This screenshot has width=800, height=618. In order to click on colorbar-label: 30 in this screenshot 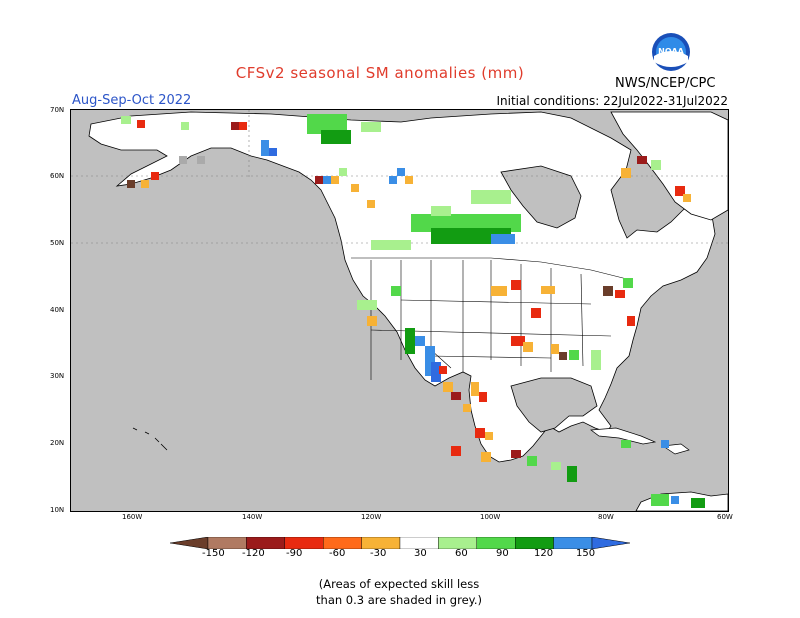, I will do `click(420, 553)`.